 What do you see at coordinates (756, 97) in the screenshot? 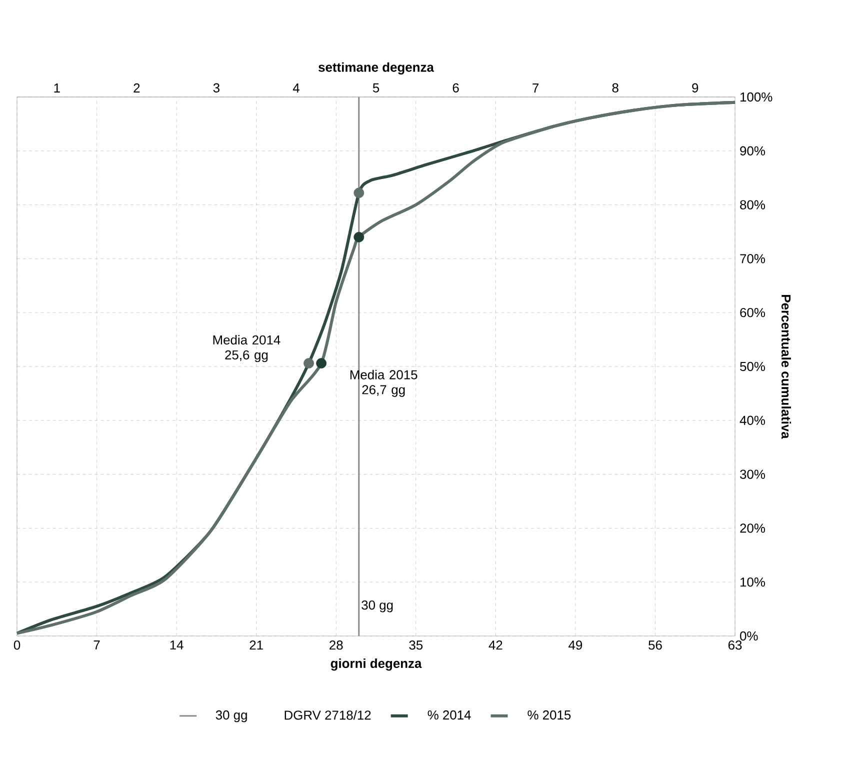
I see `y-tick-label: 100%` at bounding box center [756, 97].